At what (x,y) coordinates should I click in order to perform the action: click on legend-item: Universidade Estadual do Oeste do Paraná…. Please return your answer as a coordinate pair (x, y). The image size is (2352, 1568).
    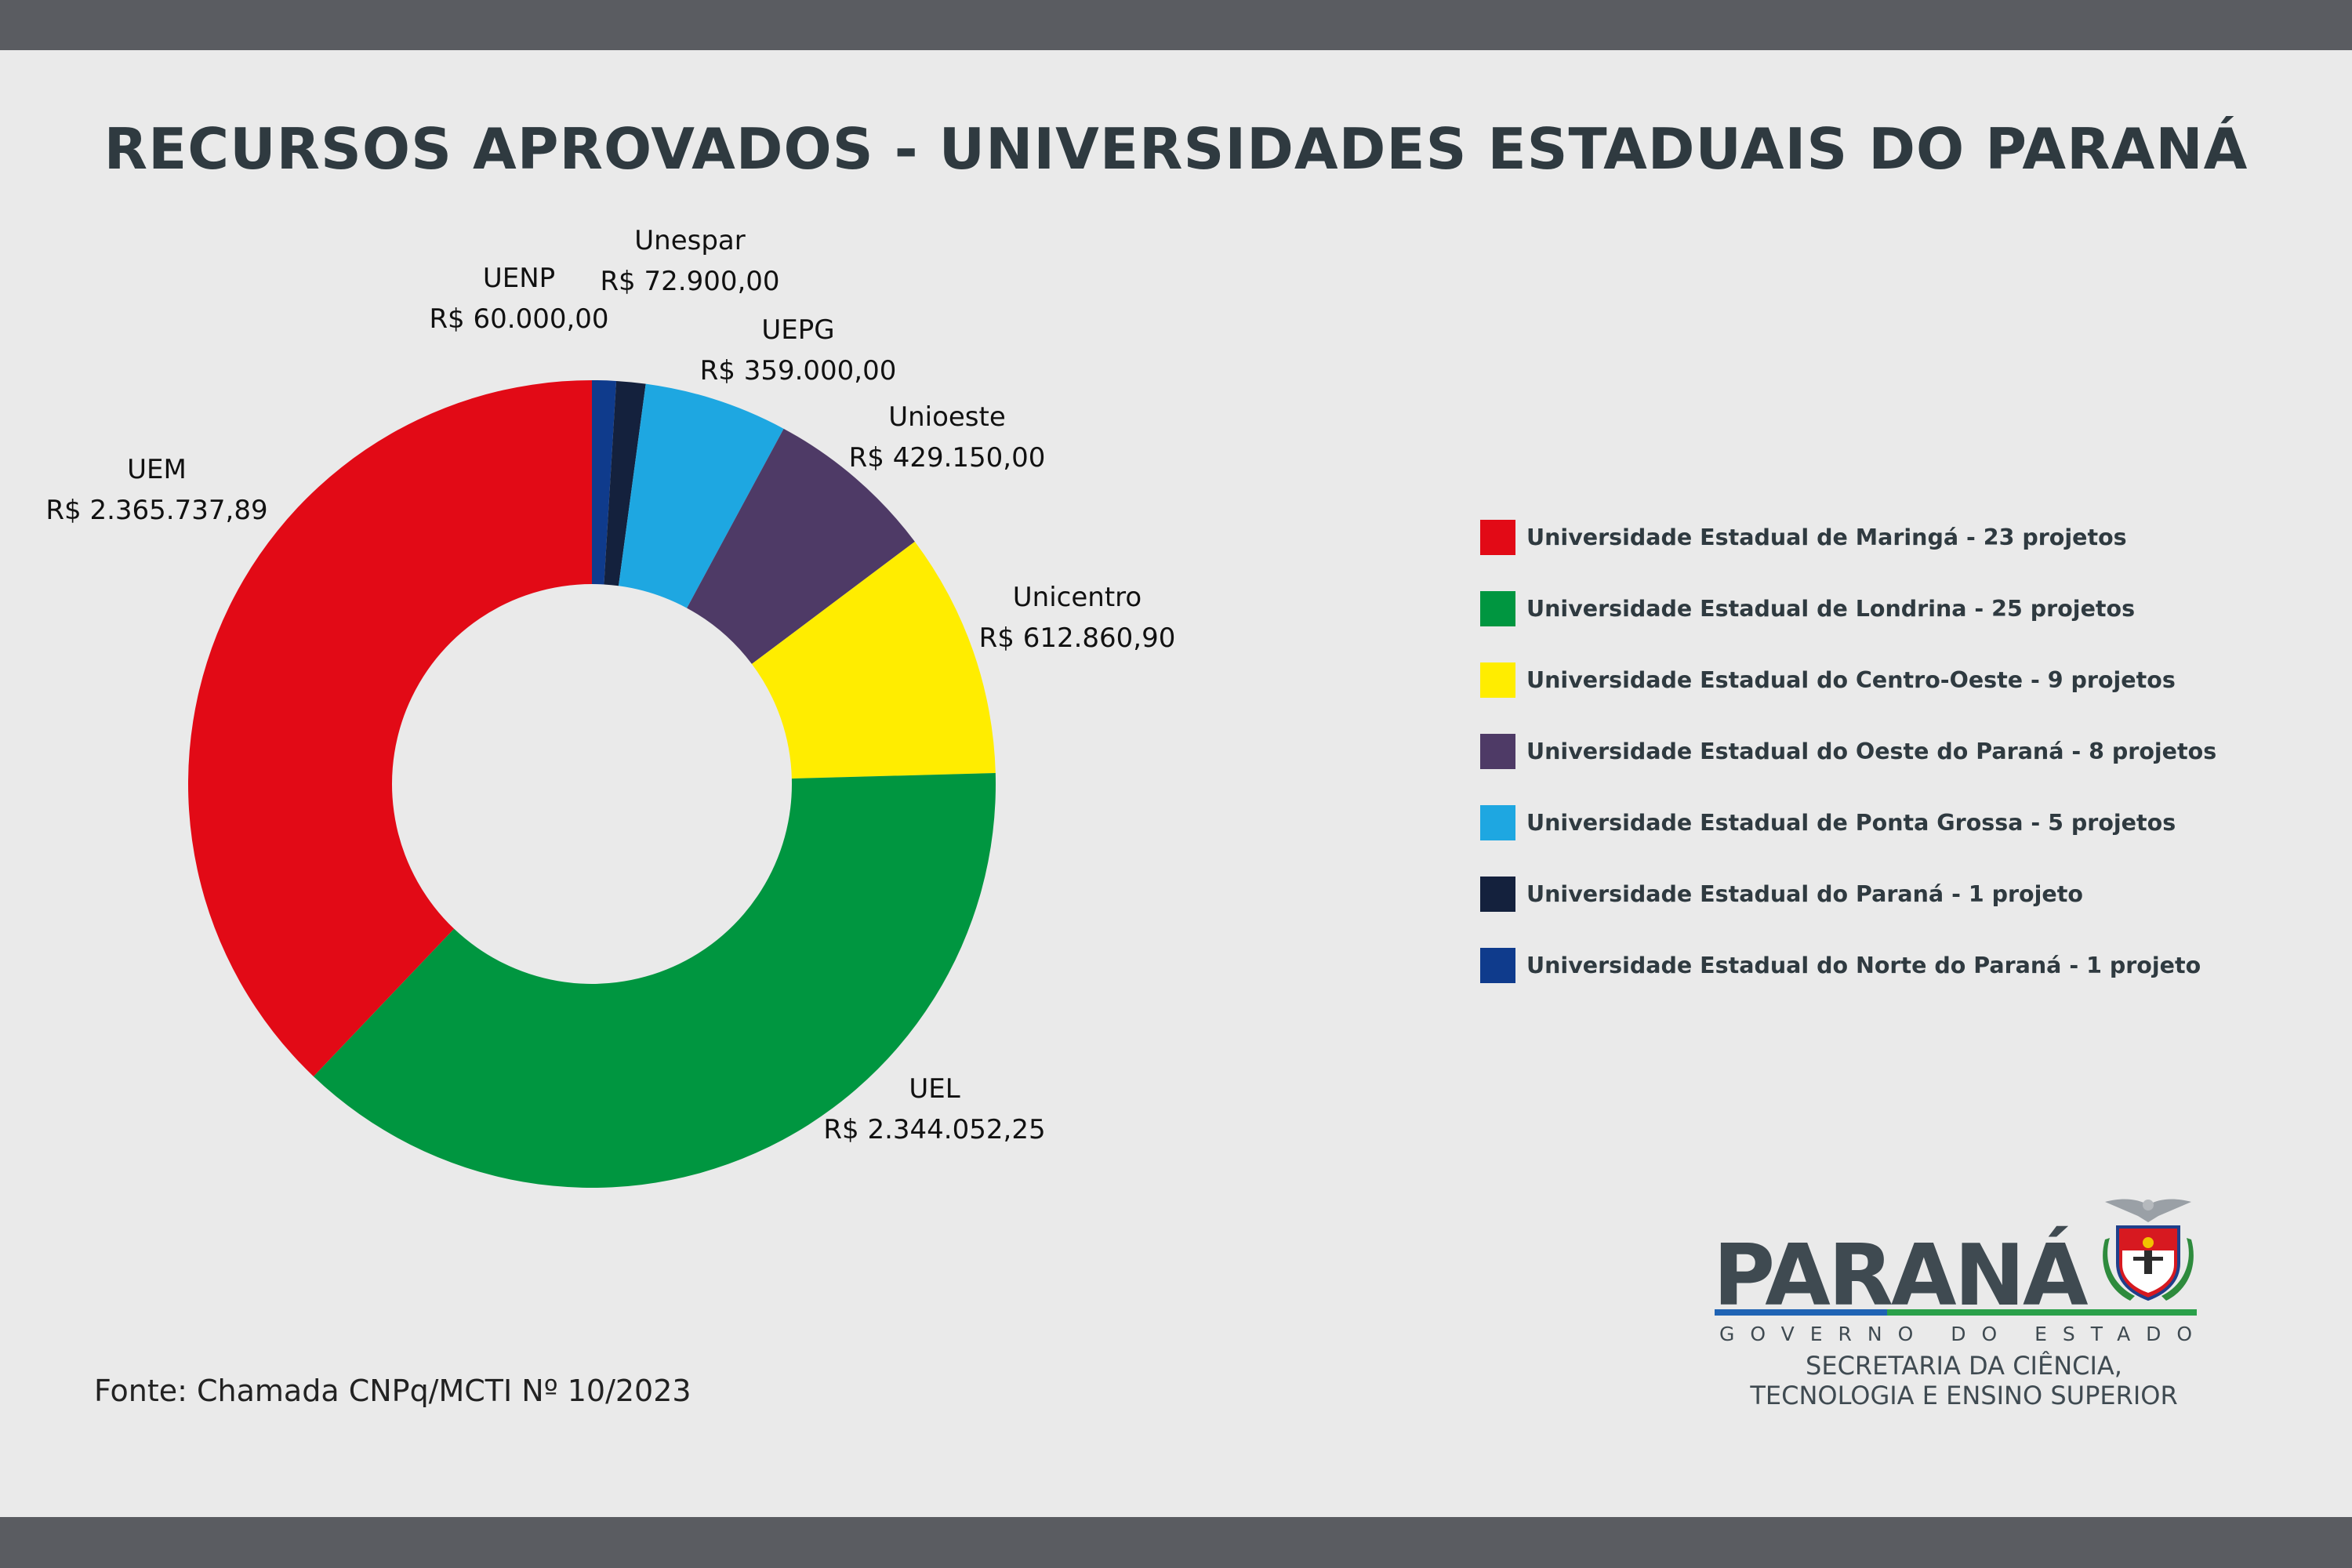
    Looking at the image, I should click on (1848, 751).